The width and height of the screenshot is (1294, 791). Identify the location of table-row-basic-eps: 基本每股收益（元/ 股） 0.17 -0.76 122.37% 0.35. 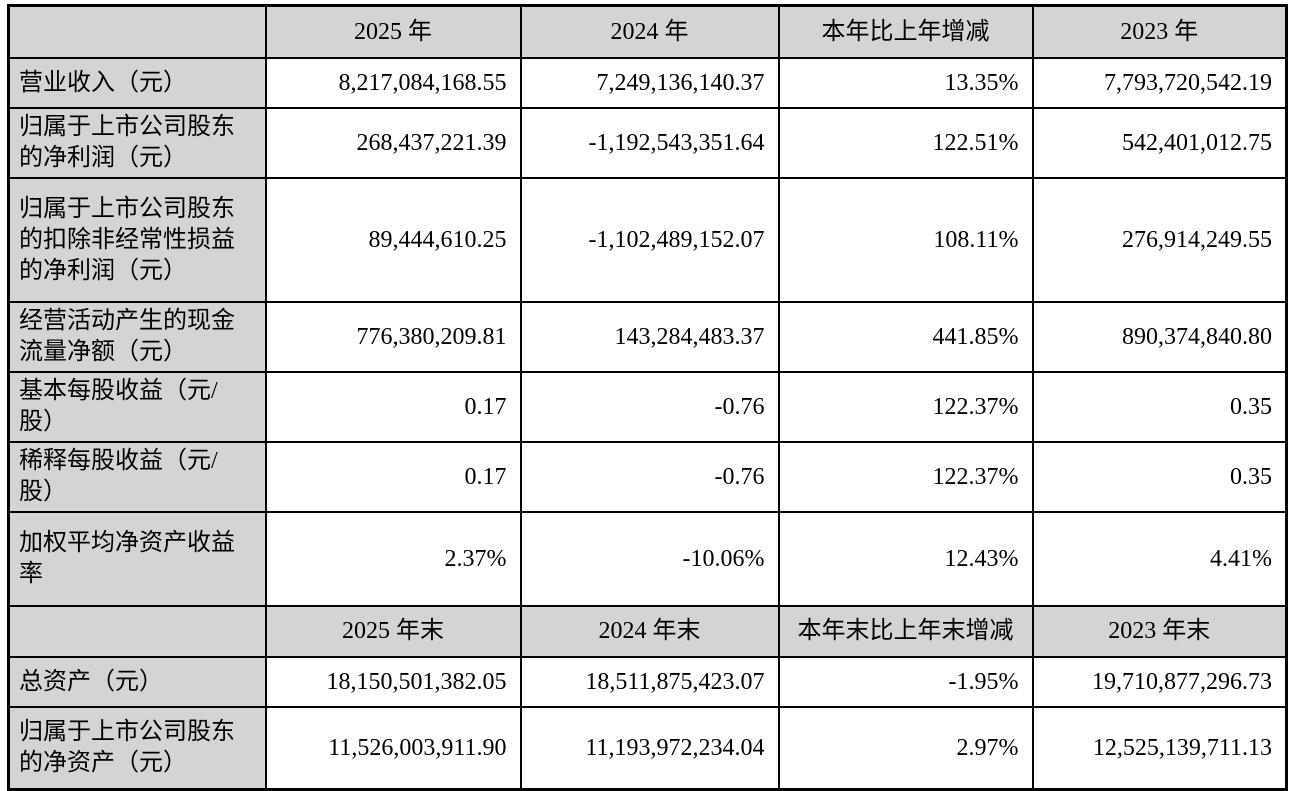
(647, 407).